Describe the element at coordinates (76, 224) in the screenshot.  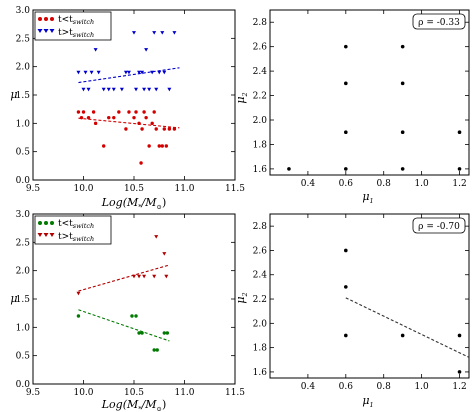
I see `legend-label-lt-2: t<tswitch` at that location.